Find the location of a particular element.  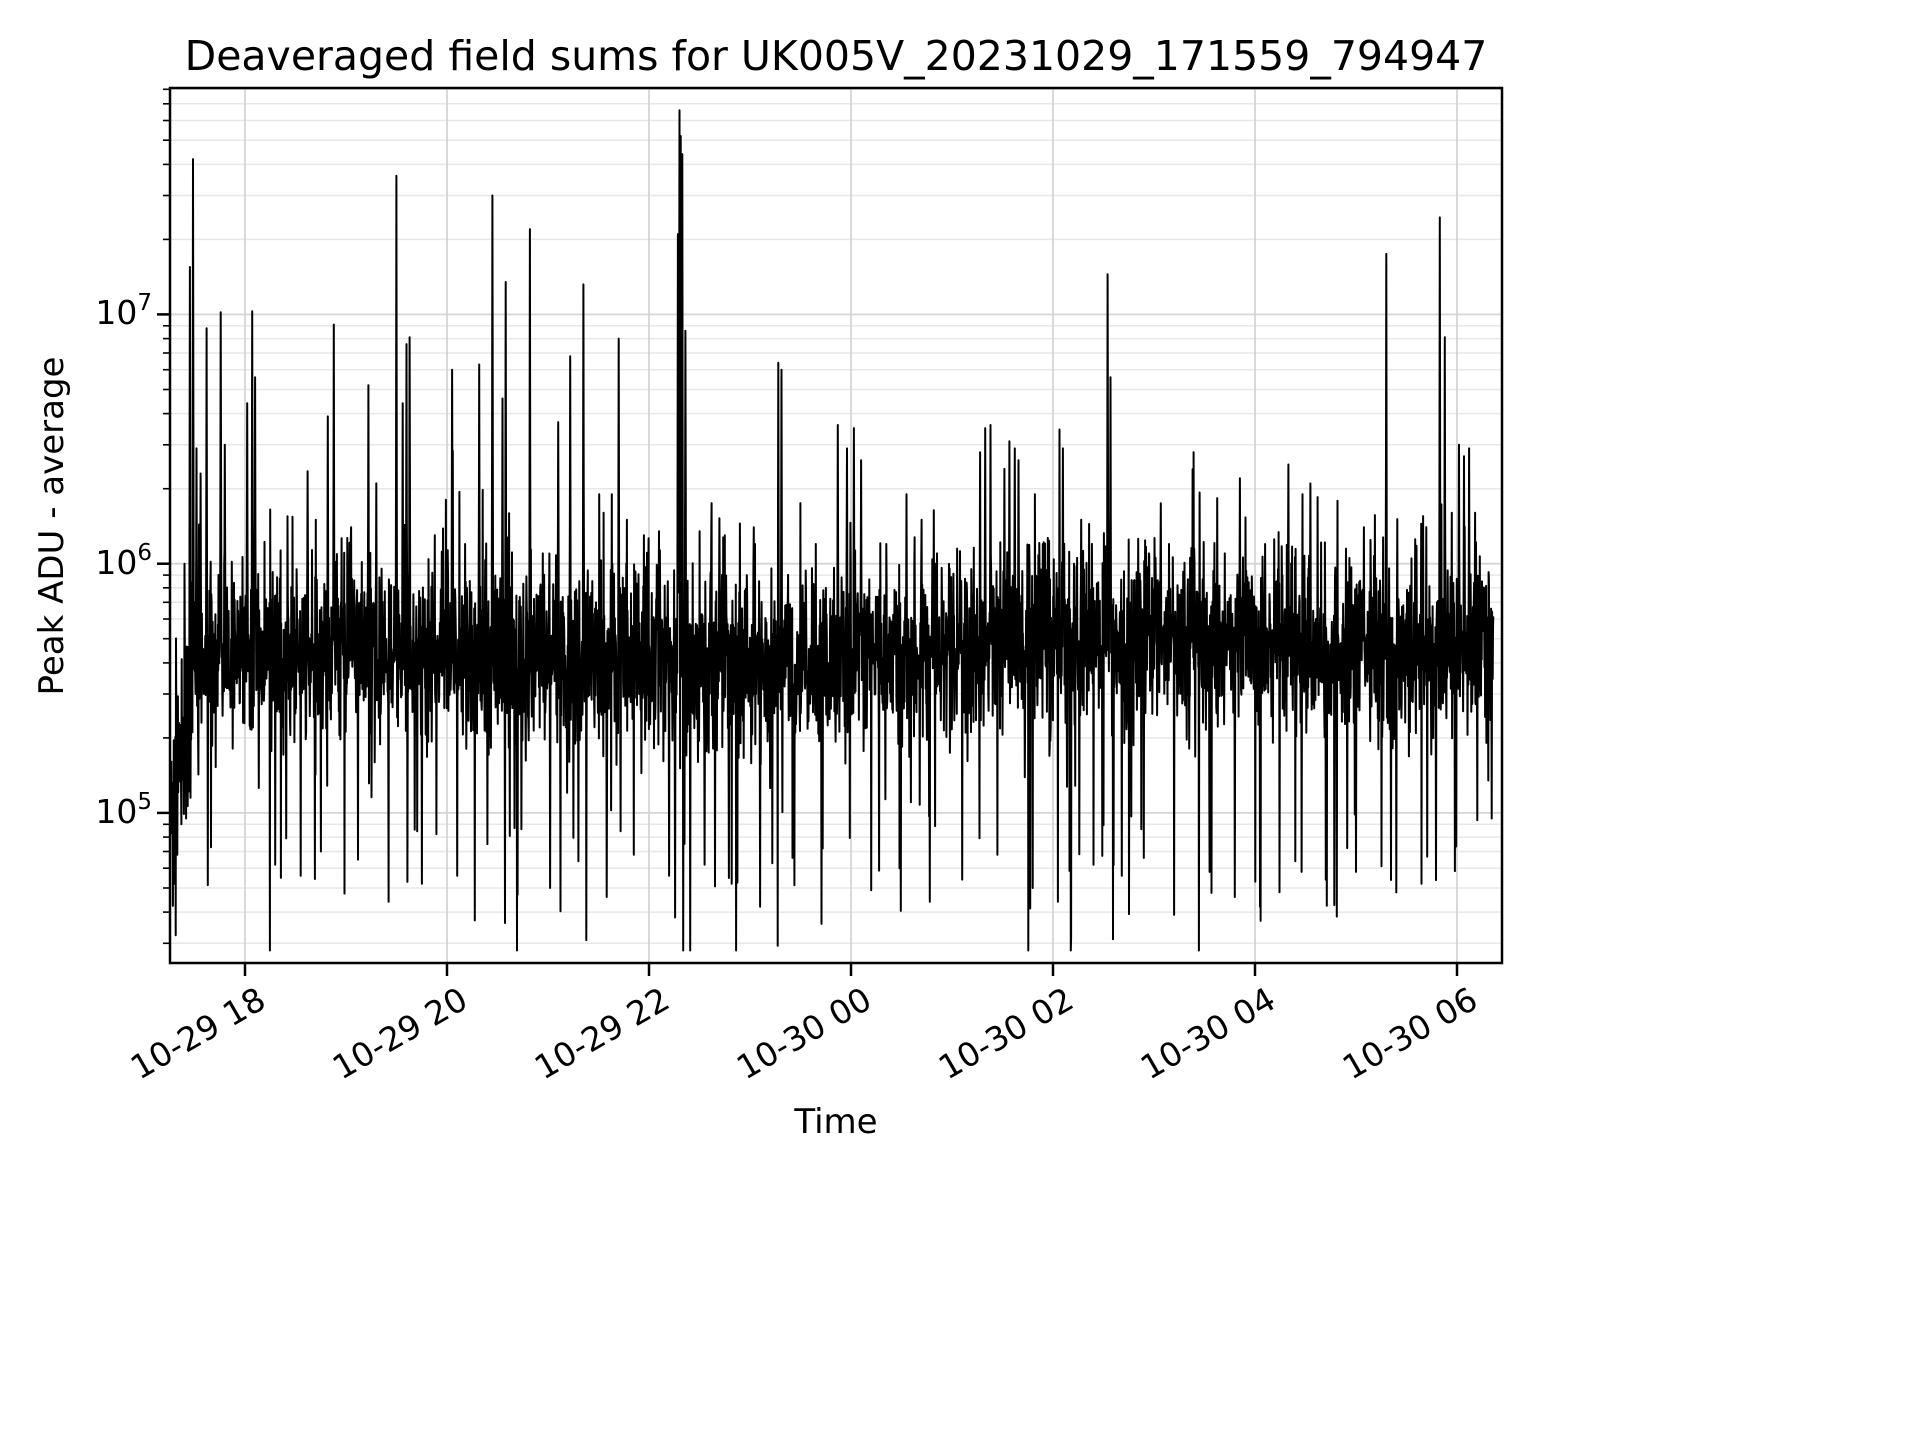

x-axis-label: Time is located at coordinates (836, 1122).